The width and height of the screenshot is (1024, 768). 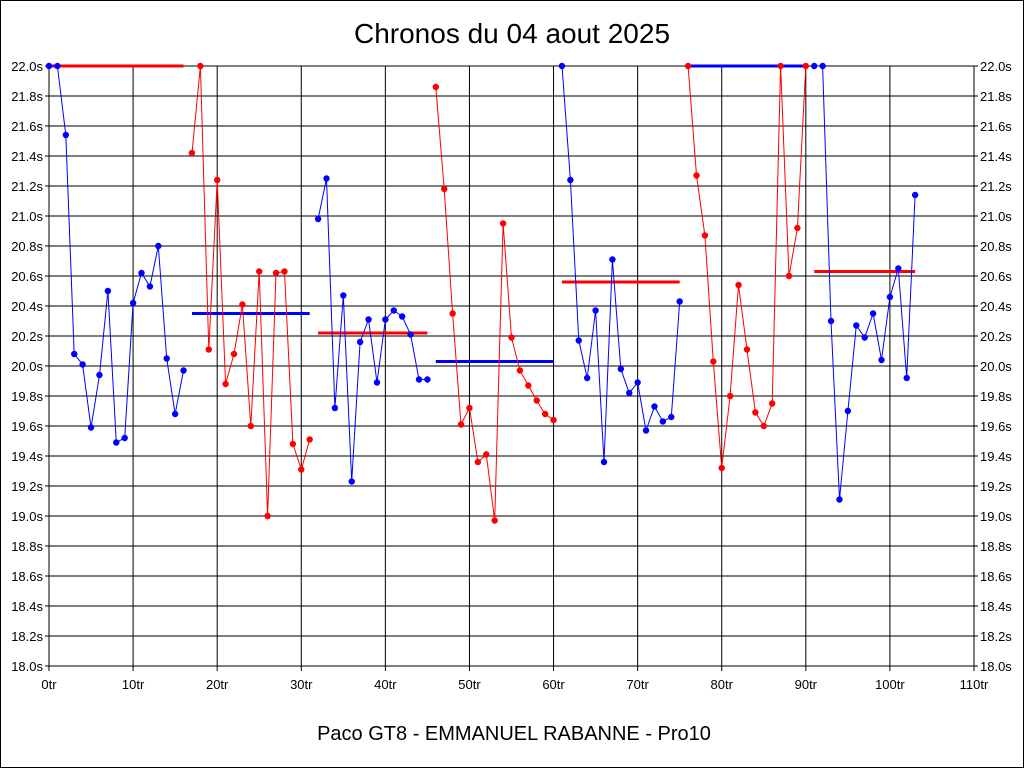 What do you see at coordinates (27, 246) in the screenshot?
I see `y-tick-label-left: 20.8s` at bounding box center [27, 246].